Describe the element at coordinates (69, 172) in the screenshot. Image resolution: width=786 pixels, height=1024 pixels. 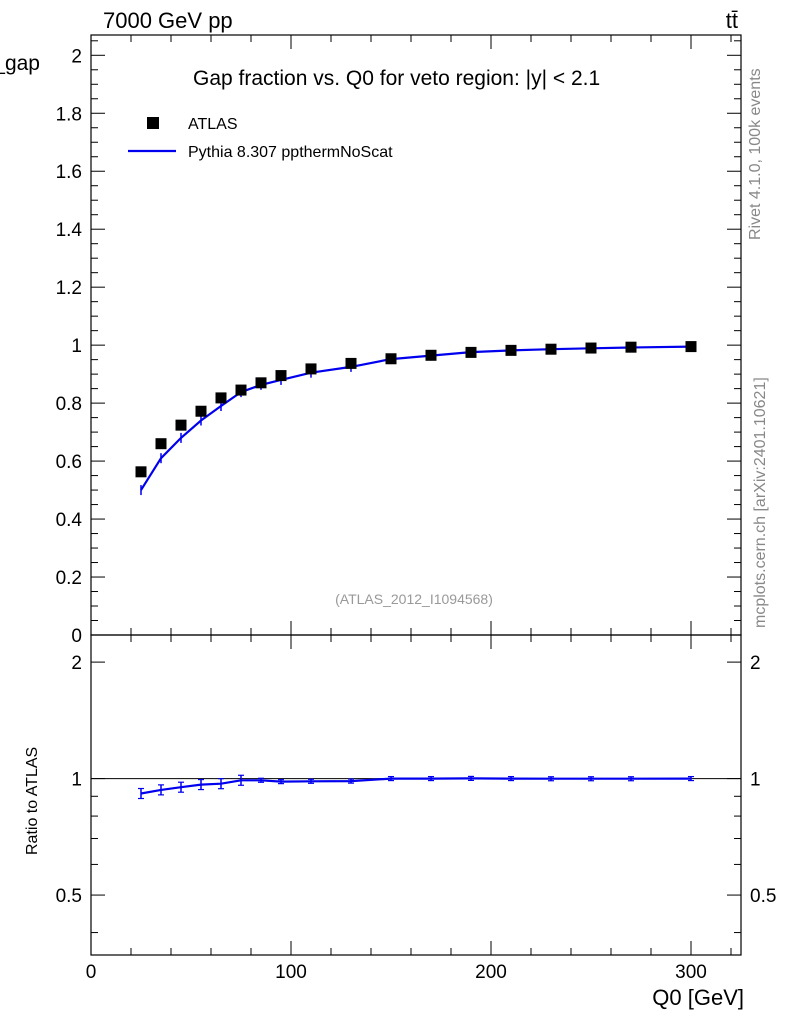
I see `y-tick-label: 1.6` at that location.